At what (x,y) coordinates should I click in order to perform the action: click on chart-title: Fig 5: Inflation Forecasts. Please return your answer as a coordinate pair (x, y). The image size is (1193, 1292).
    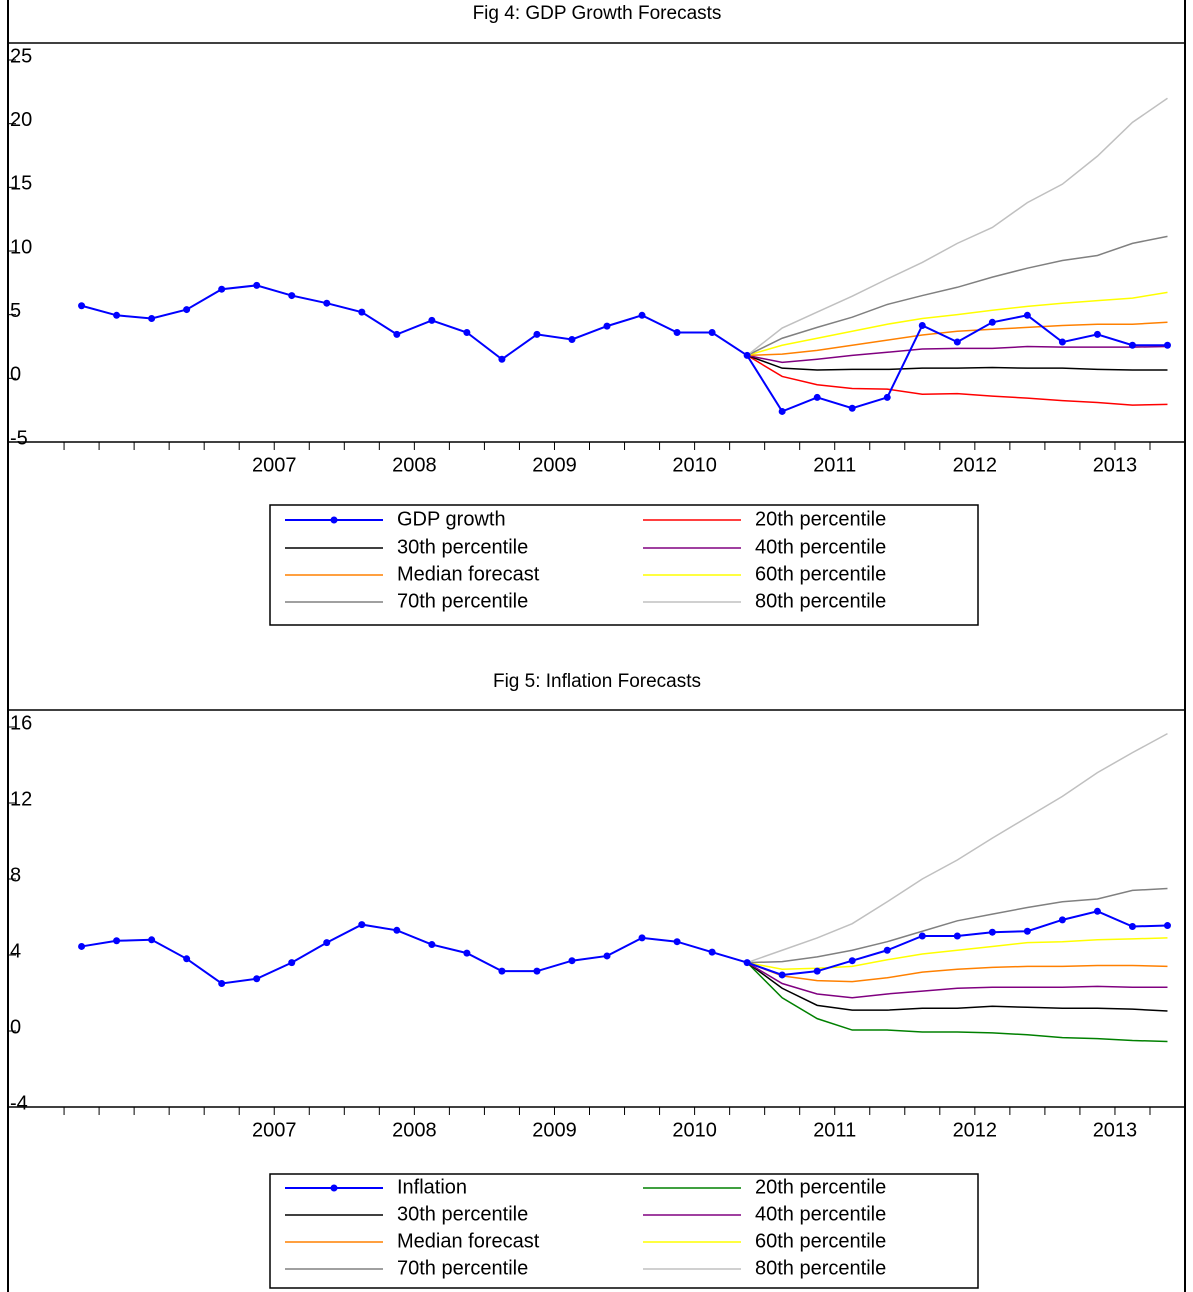
    Looking at the image, I should click on (597, 681).